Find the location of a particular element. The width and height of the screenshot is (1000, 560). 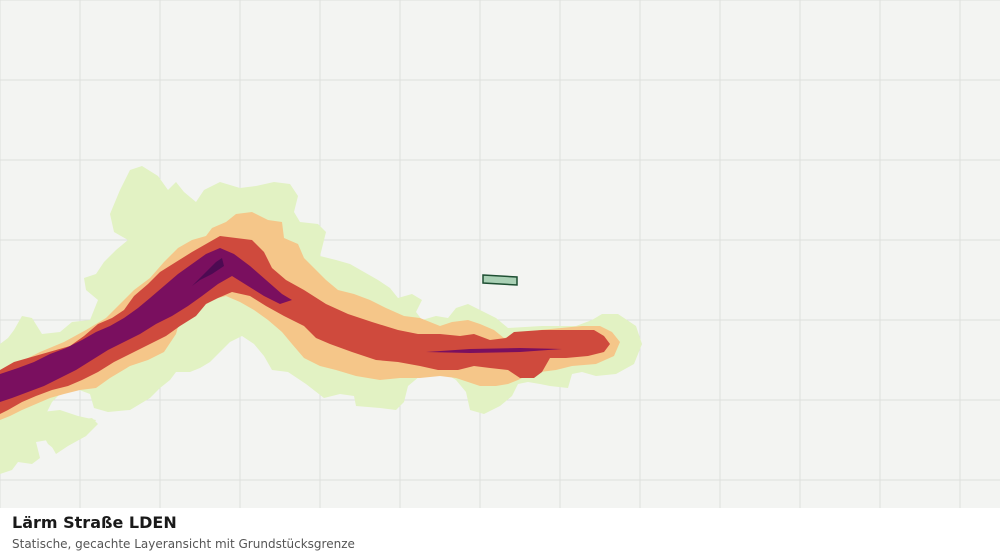

noise-band-outer-patch is located at coordinates (68, 431).